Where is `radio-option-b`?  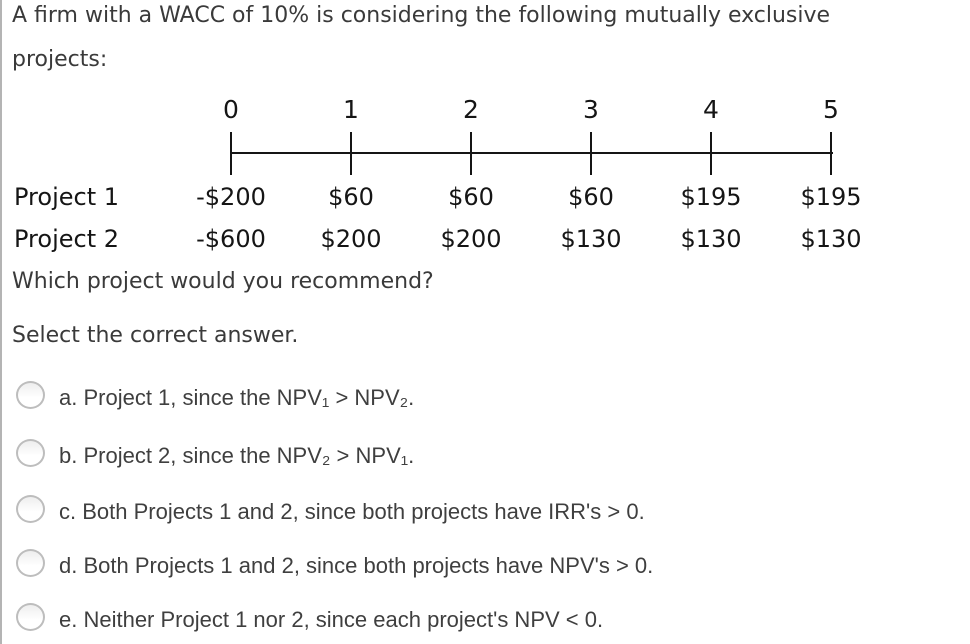
radio-option-b is located at coordinates (30, 453).